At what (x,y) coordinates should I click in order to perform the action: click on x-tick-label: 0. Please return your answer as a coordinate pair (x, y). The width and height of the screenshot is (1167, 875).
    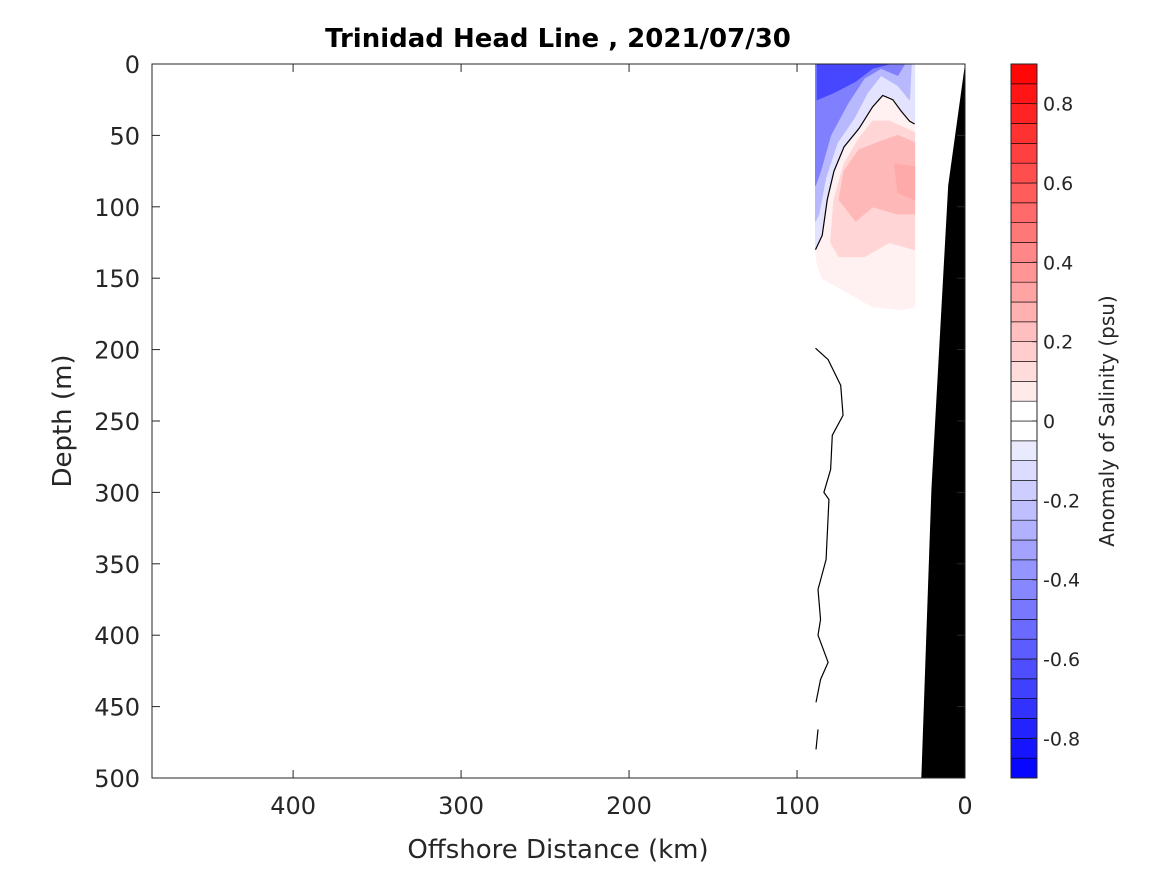
    Looking at the image, I should click on (964, 806).